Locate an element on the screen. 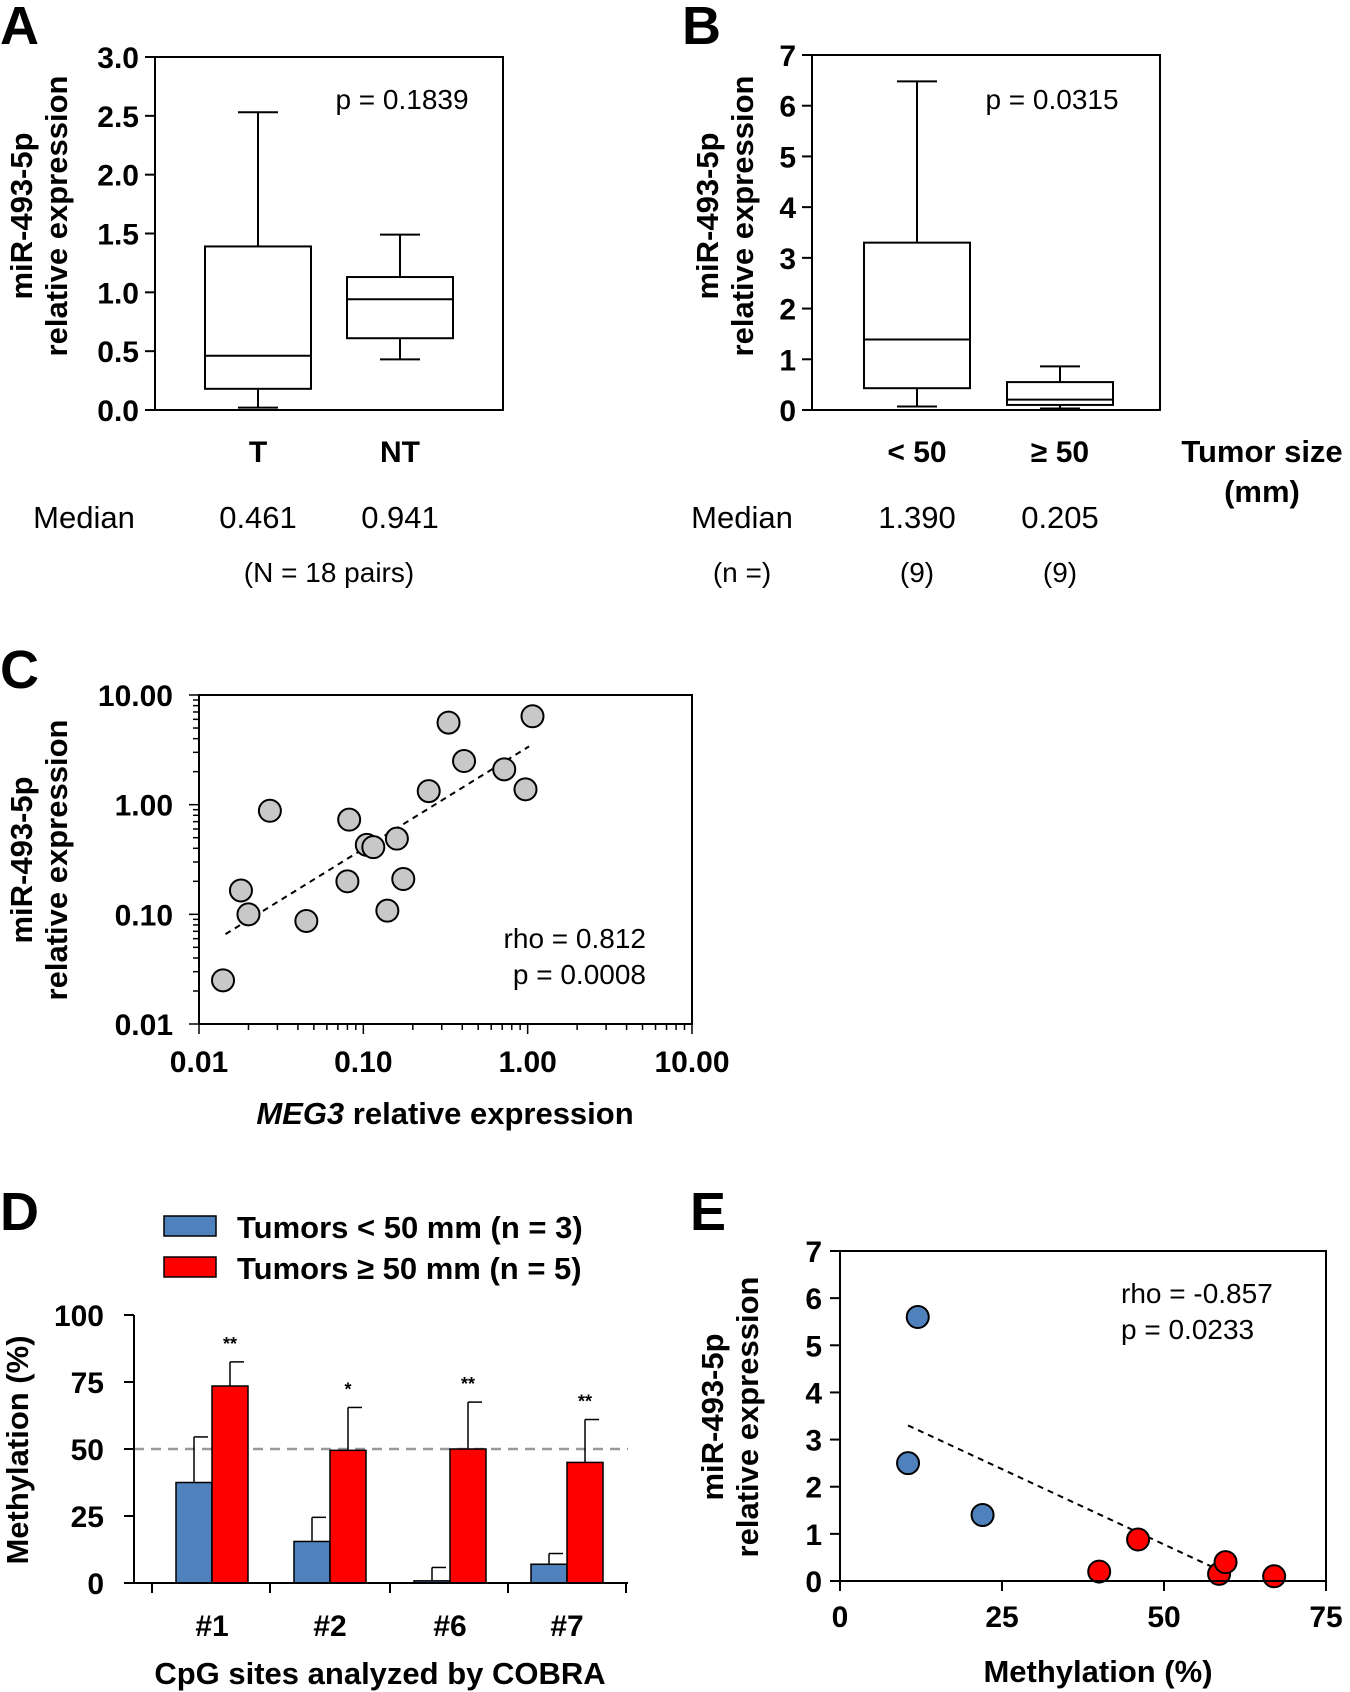  panel-e-xtick-label: 50 is located at coordinates (1163, 1617).